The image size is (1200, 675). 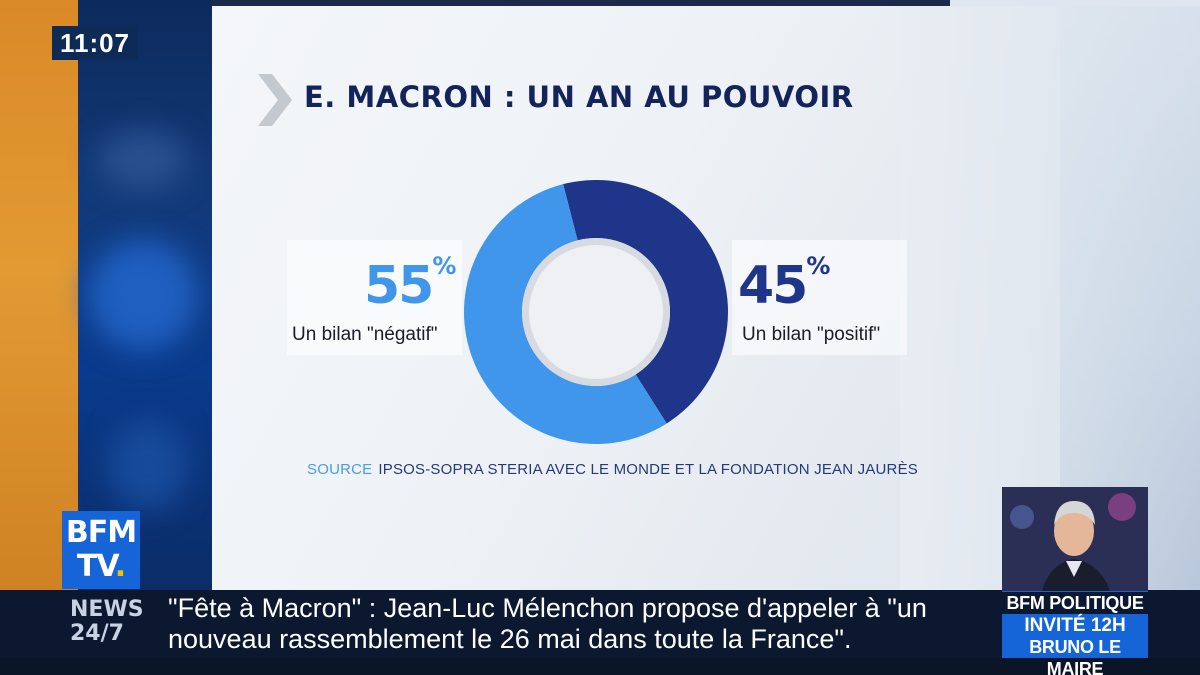 I want to click on positif-percent: 45, so click(x=773, y=286).